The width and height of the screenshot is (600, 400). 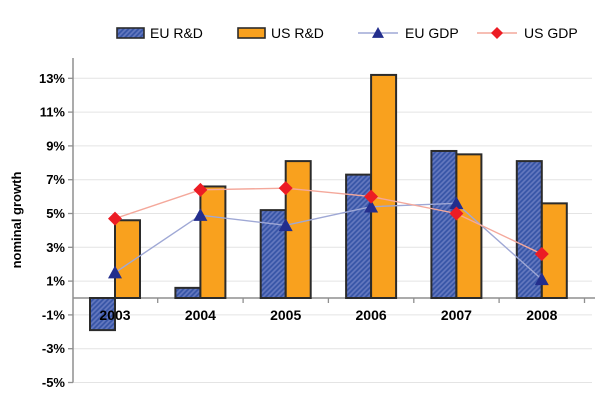 What do you see at coordinates (55, 247) in the screenshot?
I see `y-tick-label: 3%` at bounding box center [55, 247].